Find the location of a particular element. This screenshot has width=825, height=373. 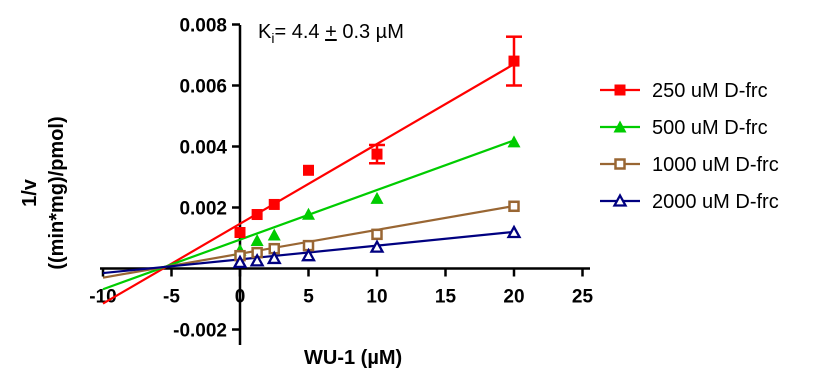

legend-label: 1000 uM D-frc is located at coordinates (715, 165).